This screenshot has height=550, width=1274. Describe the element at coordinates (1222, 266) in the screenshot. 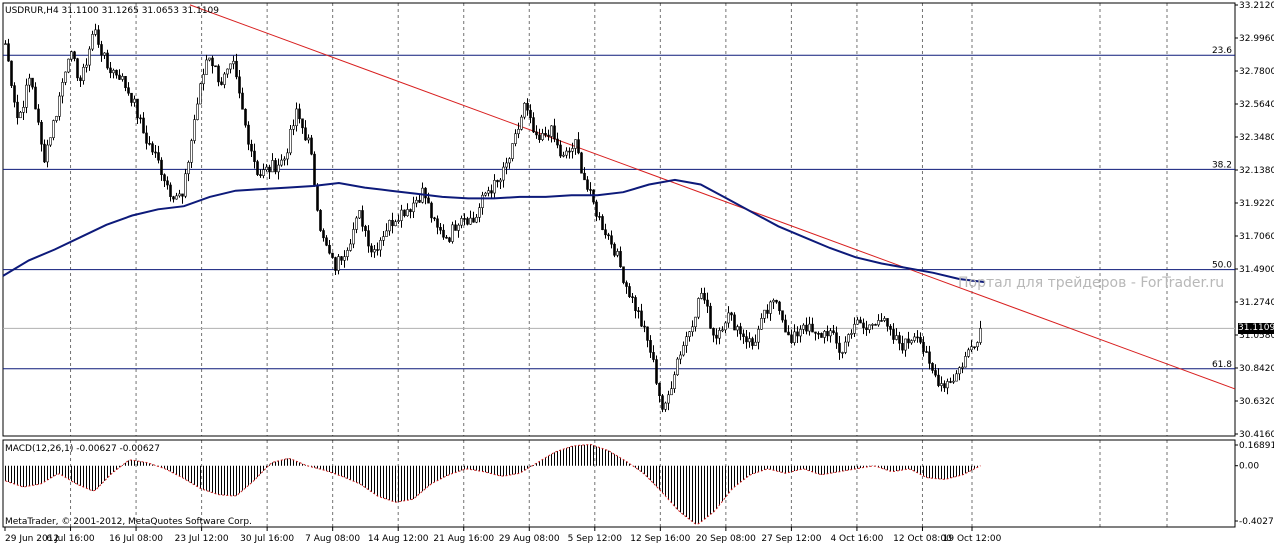

I see `fibo-level-label: 50.0` at that location.